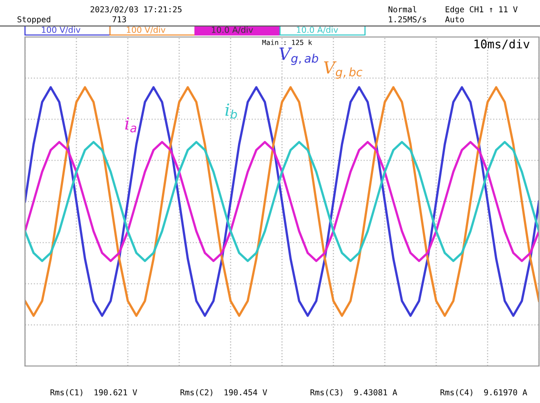 This screenshot has height=403, width=540. What do you see at coordinates (136, 9) in the screenshot?
I see `text: 2023/02/03 17:21:25` at bounding box center [136, 9].